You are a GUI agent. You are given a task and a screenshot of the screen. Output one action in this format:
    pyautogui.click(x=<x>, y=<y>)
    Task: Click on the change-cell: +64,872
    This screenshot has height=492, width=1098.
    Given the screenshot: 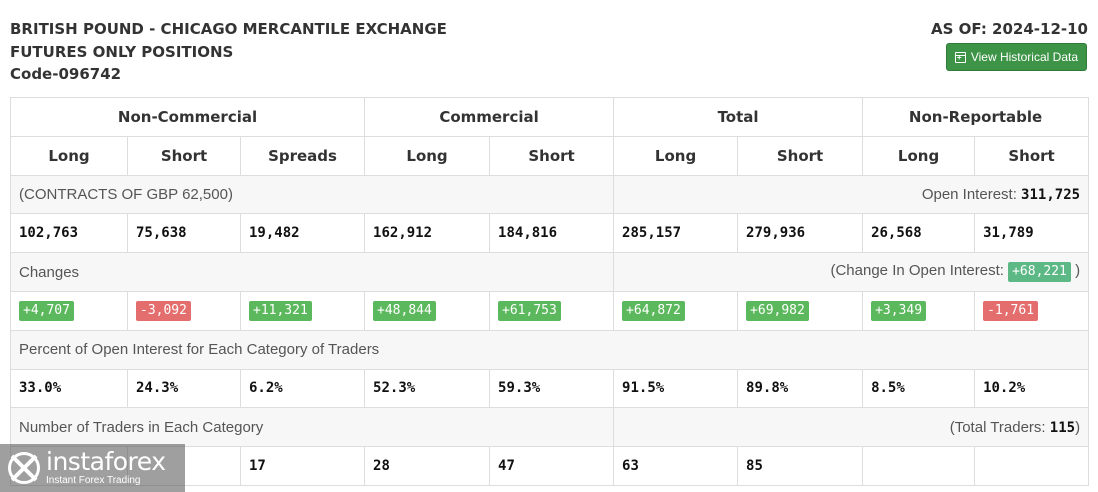 What is the action you would take?
    pyautogui.click(x=676, y=310)
    